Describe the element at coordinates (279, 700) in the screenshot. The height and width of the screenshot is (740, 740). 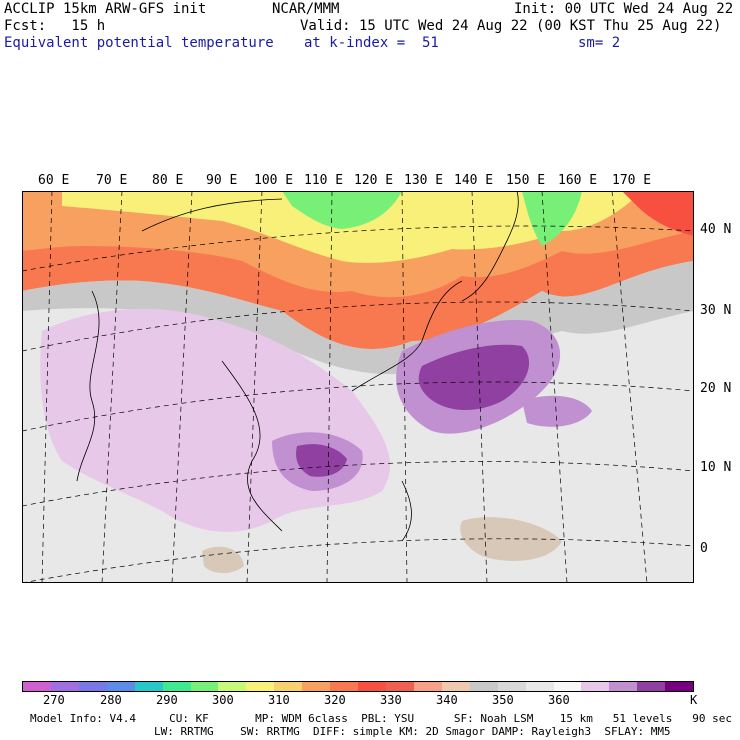
I see `colorbar-tick: 310` at that location.